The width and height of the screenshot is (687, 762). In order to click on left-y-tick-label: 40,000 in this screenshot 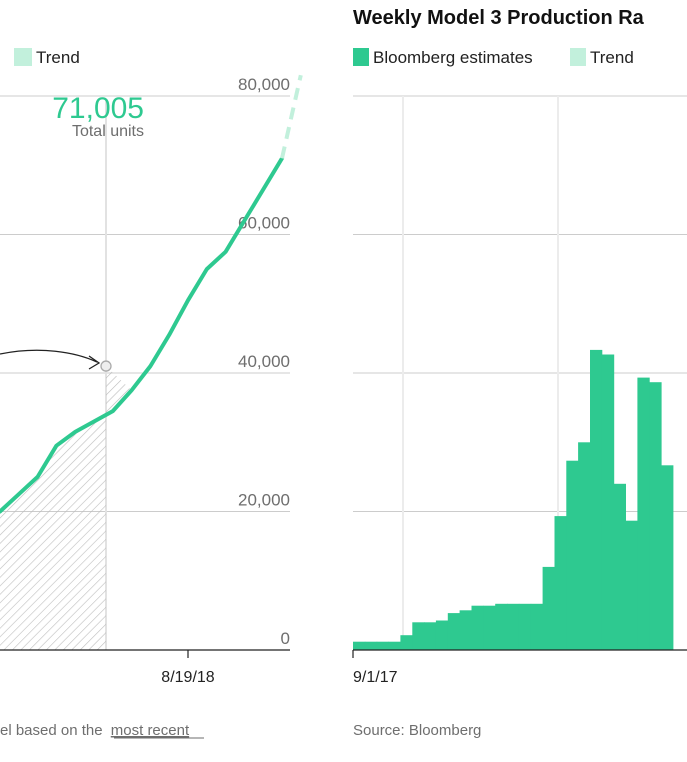, I will do `click(264, 361)`.